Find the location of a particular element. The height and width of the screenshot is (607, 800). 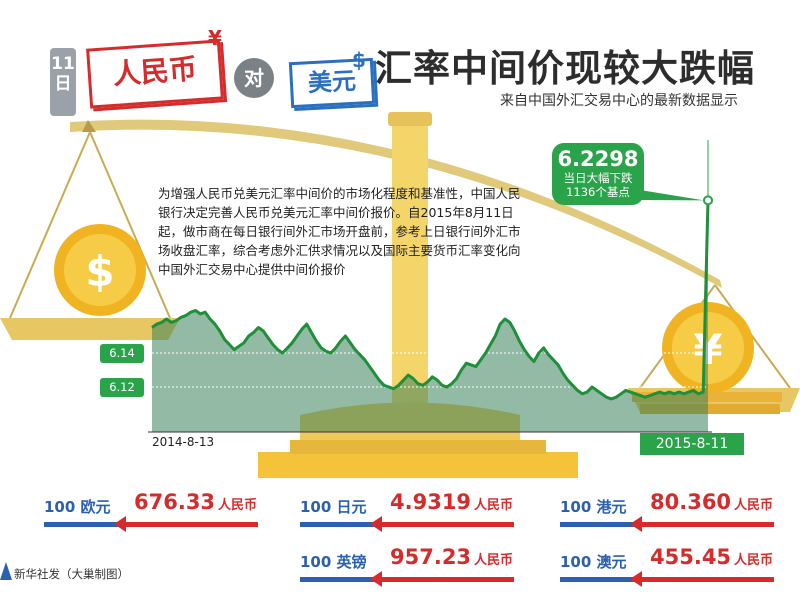

rate-eur-amount: 100 欧元 is located at coordinates (77, 507).